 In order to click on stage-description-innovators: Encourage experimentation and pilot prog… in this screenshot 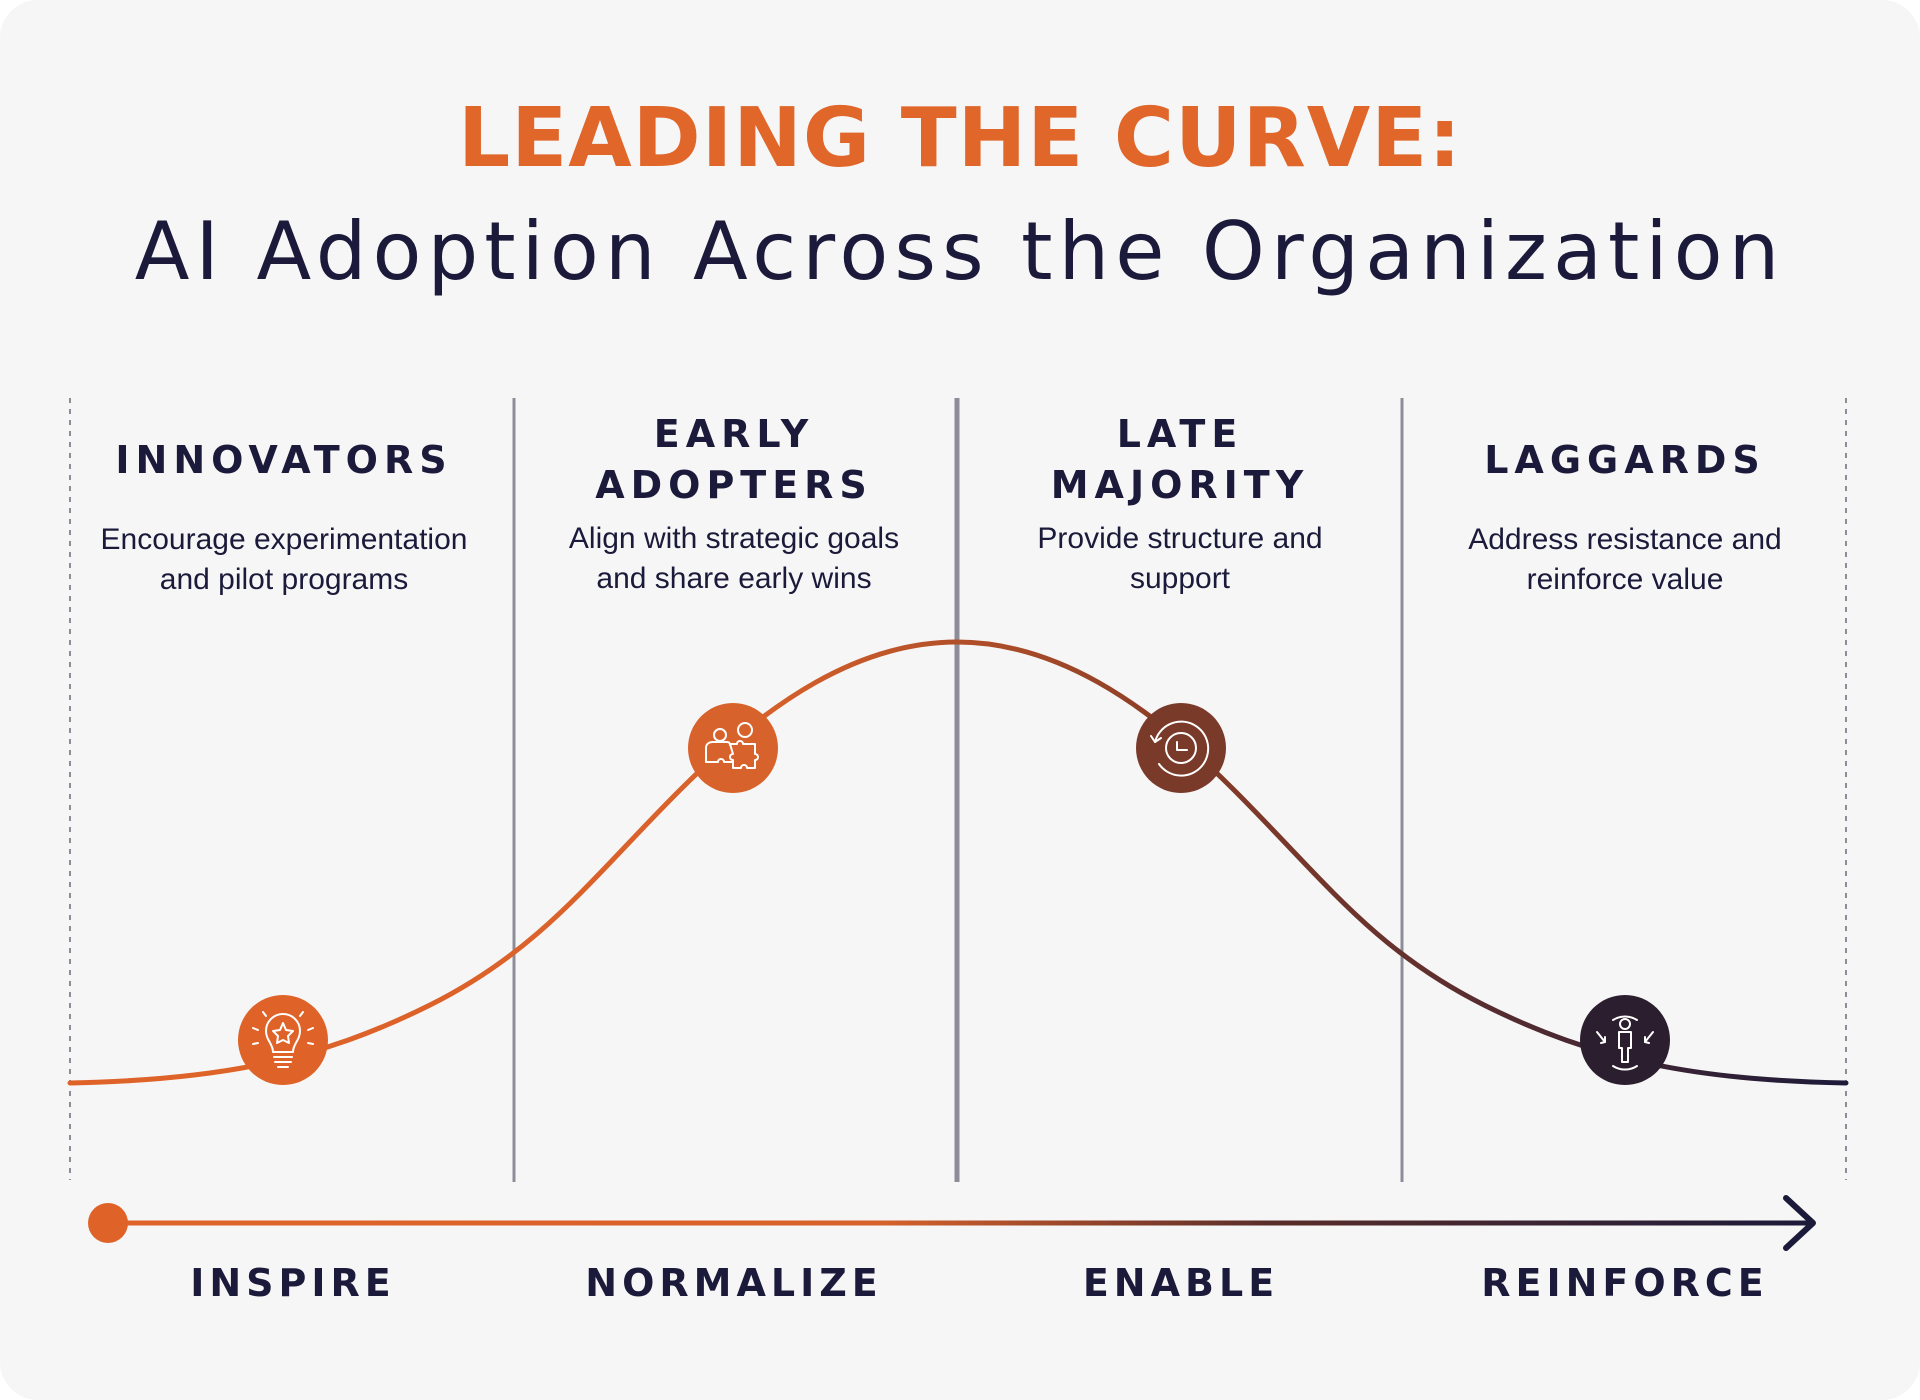, I will do `click(284, 559)`.